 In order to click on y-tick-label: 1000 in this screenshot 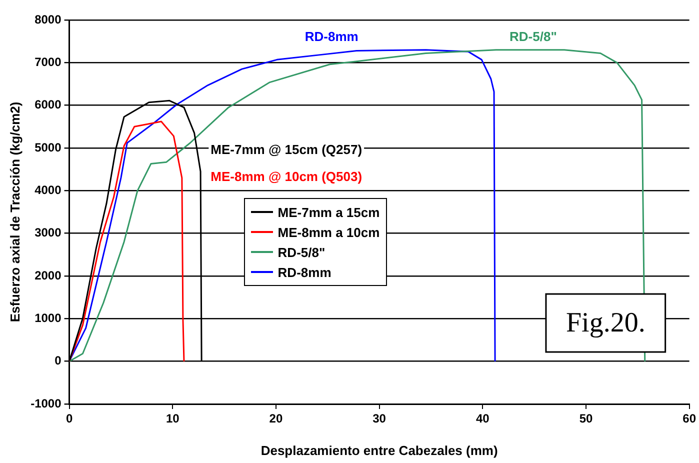, I will do `click(48, 317)`.